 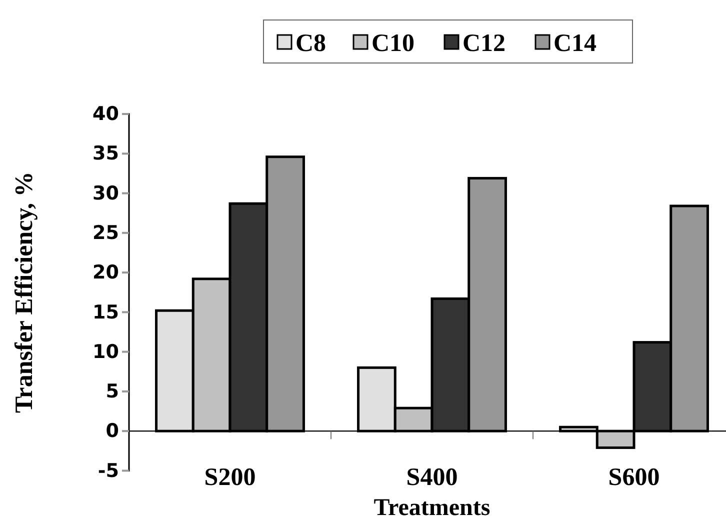 What do you see at coordinates (432, 477) in the screenshot?
I see `x-tick-label: S400` at bounding box center [432, 477].